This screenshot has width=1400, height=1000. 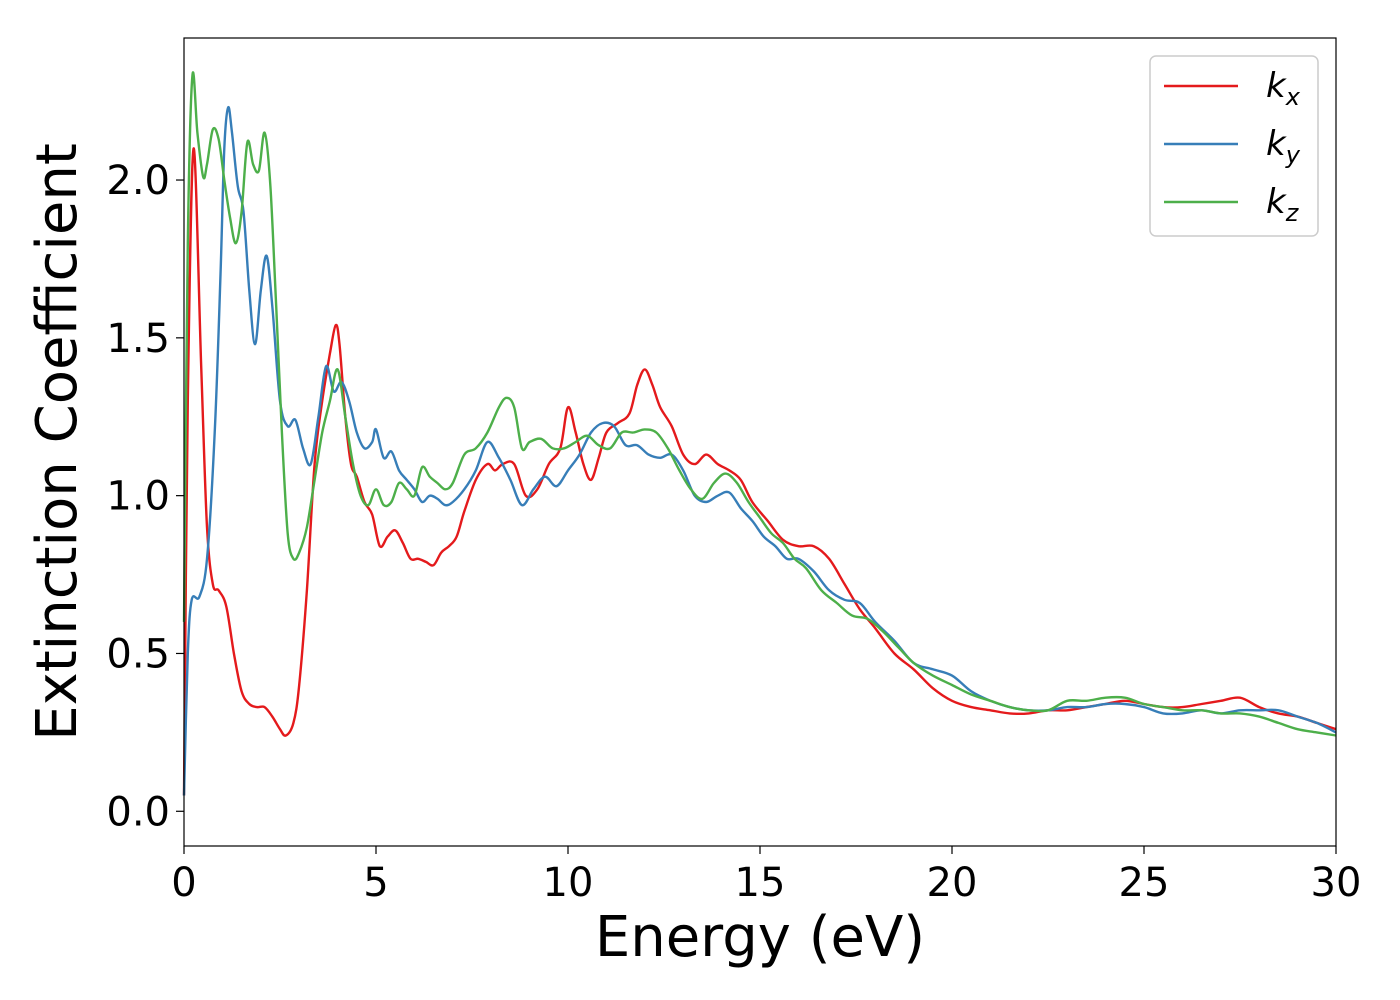 What do you see at coordinates (138, 654) in the screenshot?
I see `y-tick-label: 0.5` at bounding box center [138, 654].